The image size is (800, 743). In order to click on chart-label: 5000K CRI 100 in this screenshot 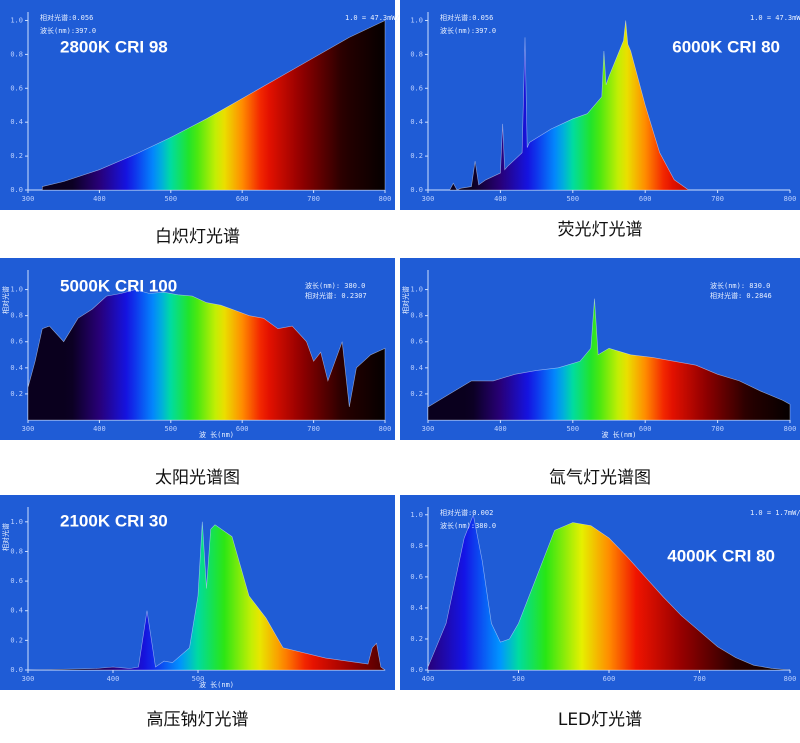, I will do `click(118, 285)`.